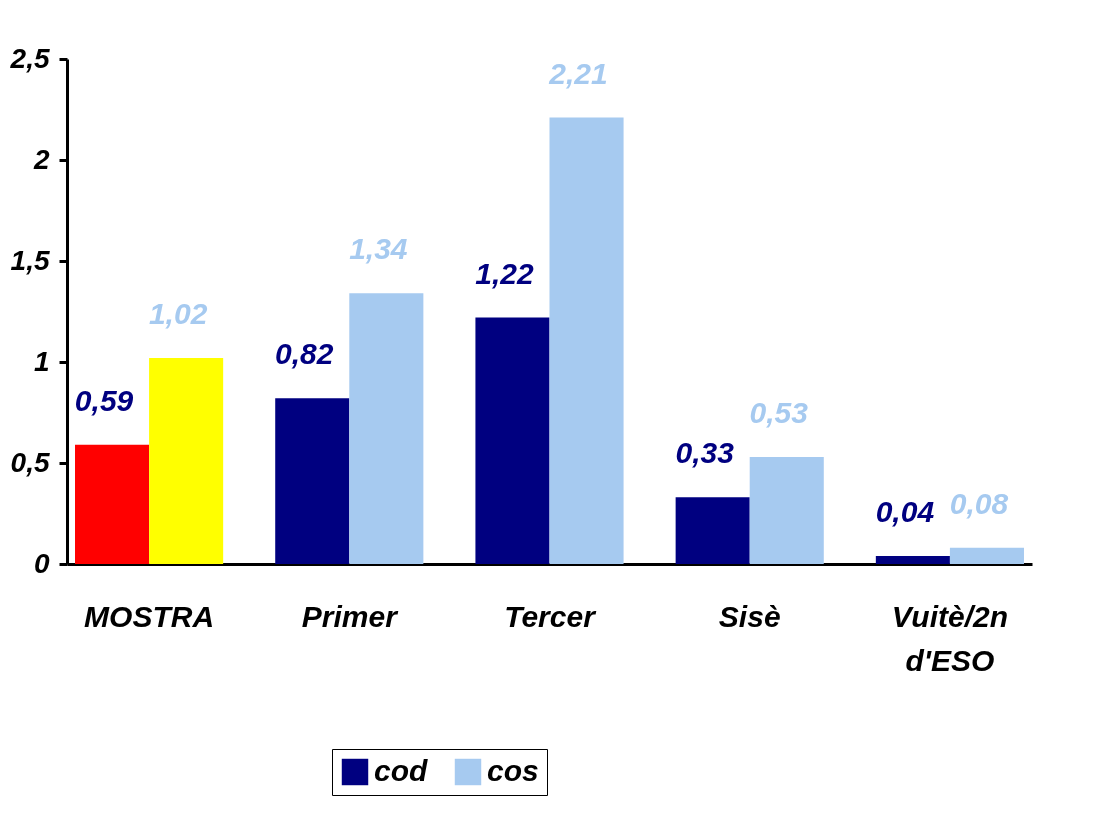  I want to click on data-label: 0,33, so click(705, 453).